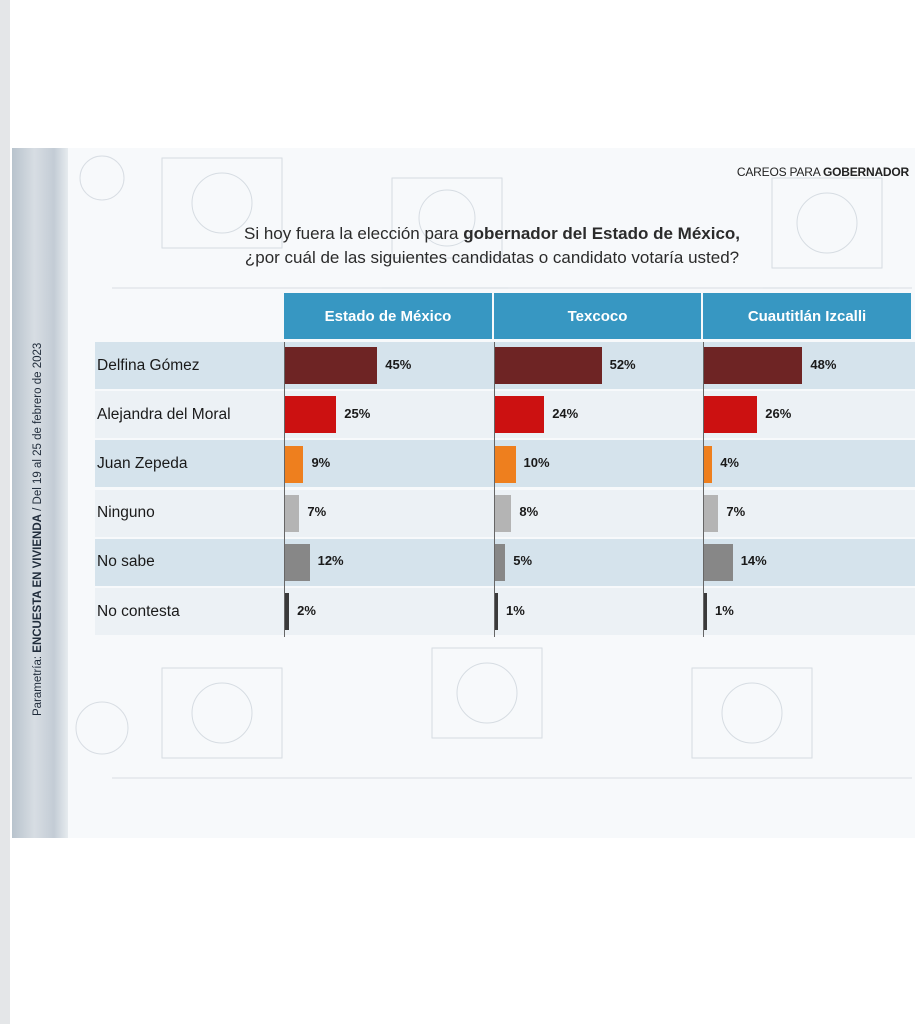 The height and width of the screenshot is (1024, 915). Describe the element at coordinates (330, 561) in the screenshot. I see `bar-value-label: 12%` at that location.